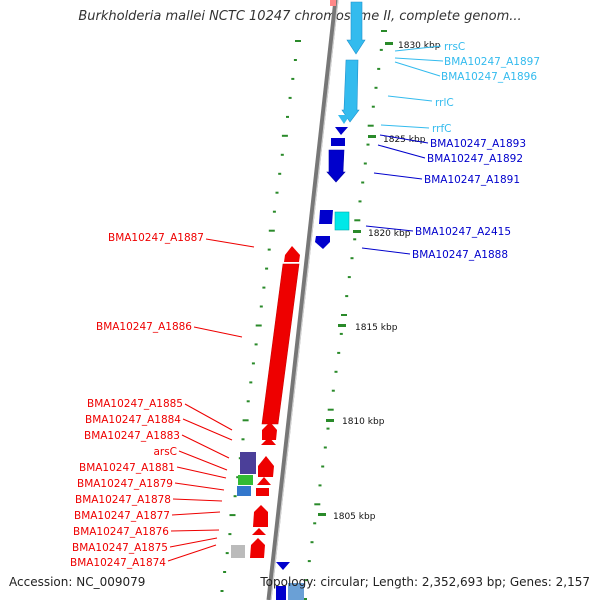 The height and width of the screenshot is (600, 600). I want to click on gene-label-A1883: BMA10247_A1883, so click(132, 436).